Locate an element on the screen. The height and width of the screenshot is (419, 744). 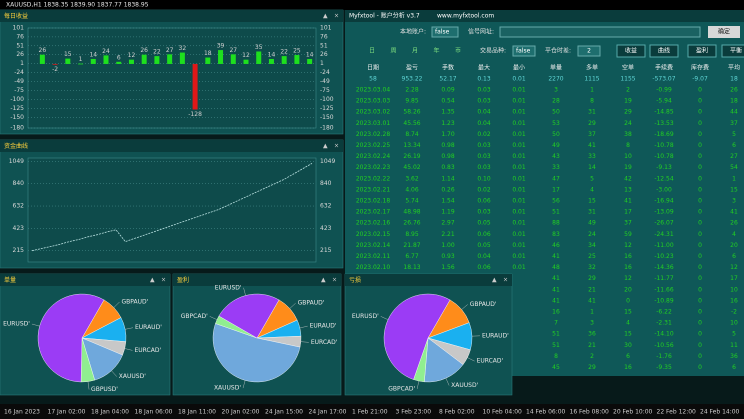
y2-tick-label: 76 is located at coordinates (324, 36).